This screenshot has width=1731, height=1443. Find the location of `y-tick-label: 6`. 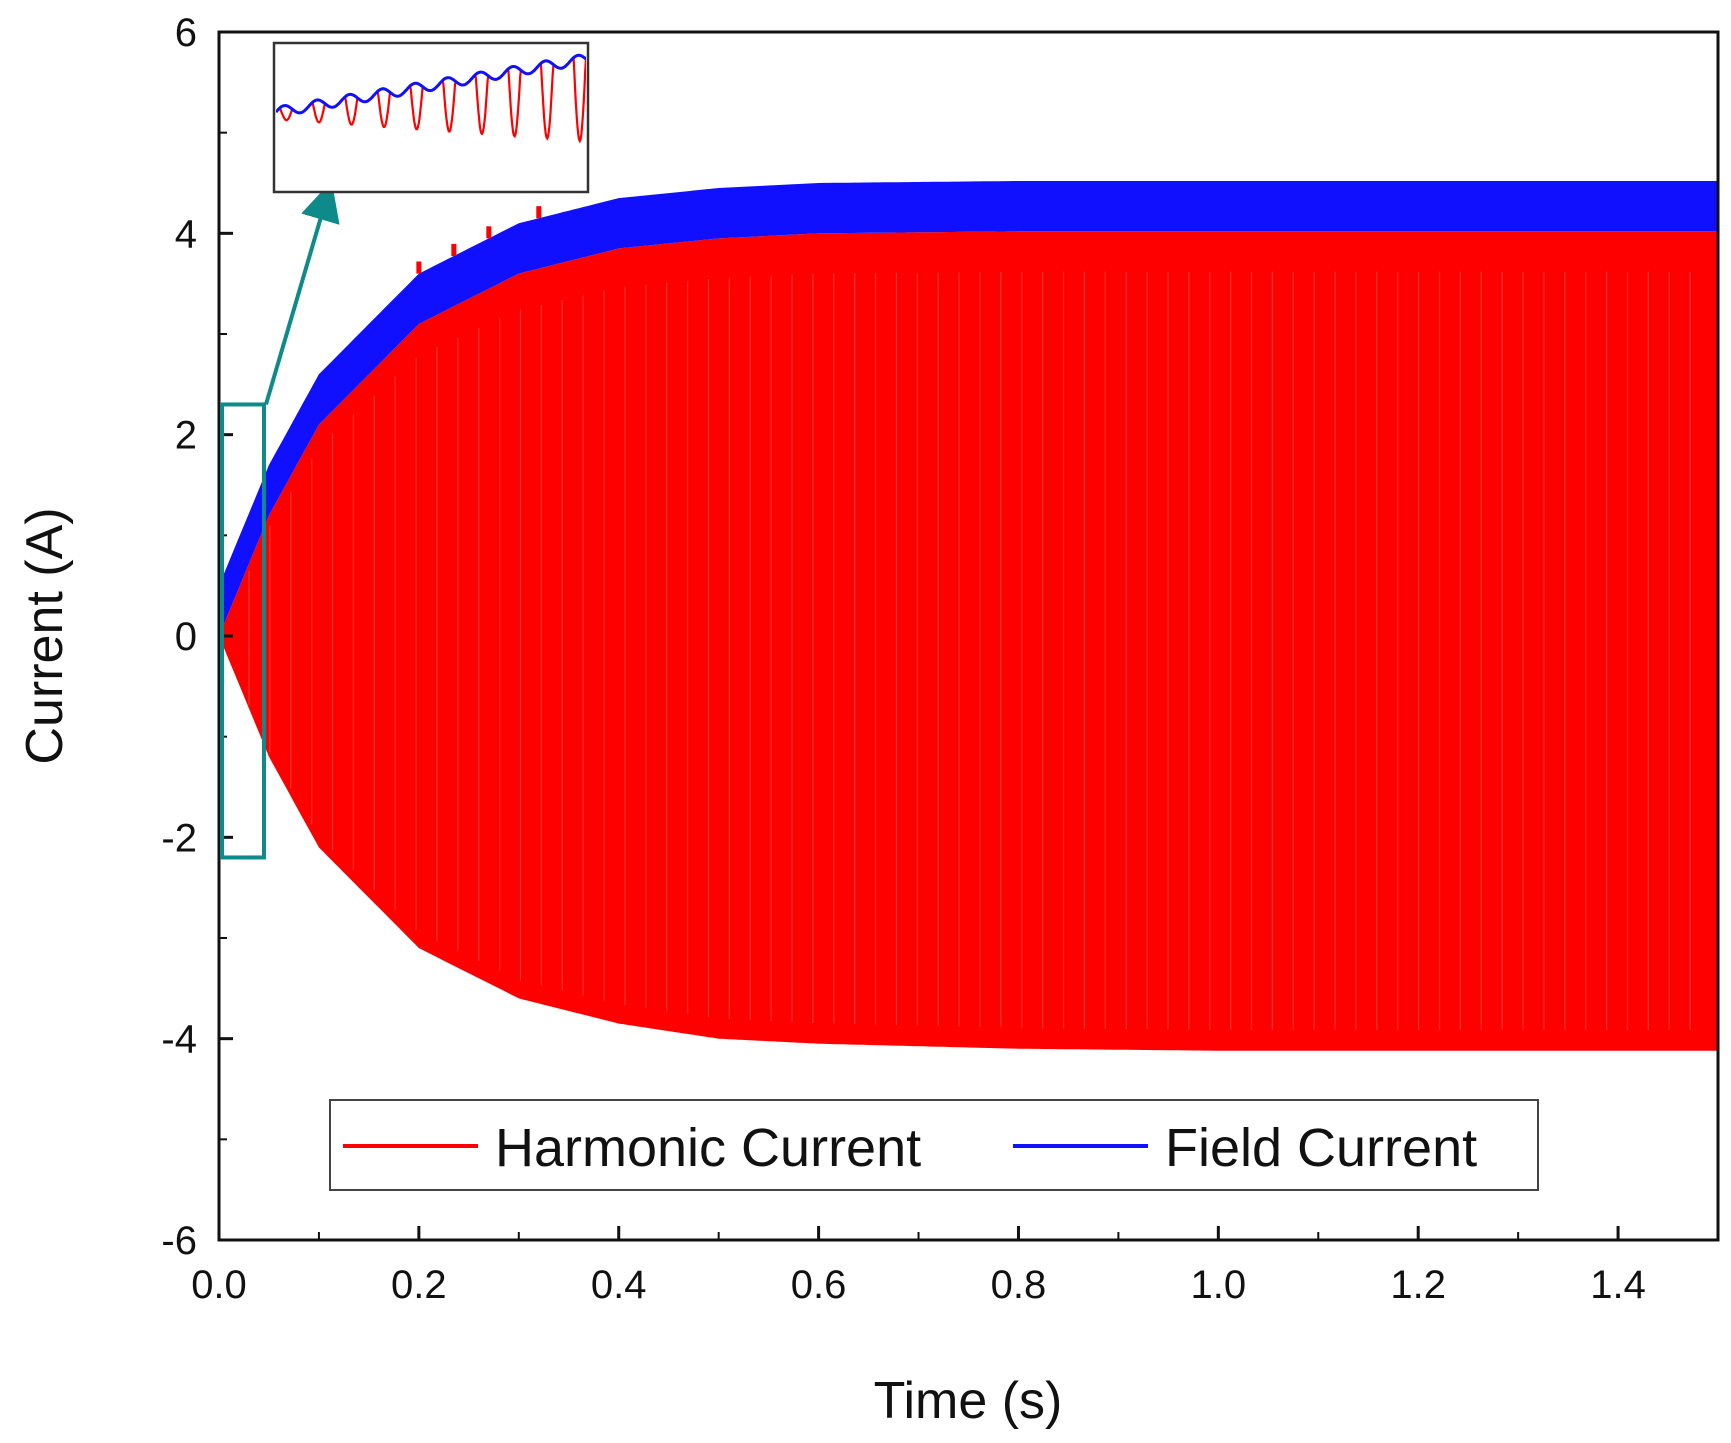

y-tick-label: 6 is located at coordinates (186, 33).